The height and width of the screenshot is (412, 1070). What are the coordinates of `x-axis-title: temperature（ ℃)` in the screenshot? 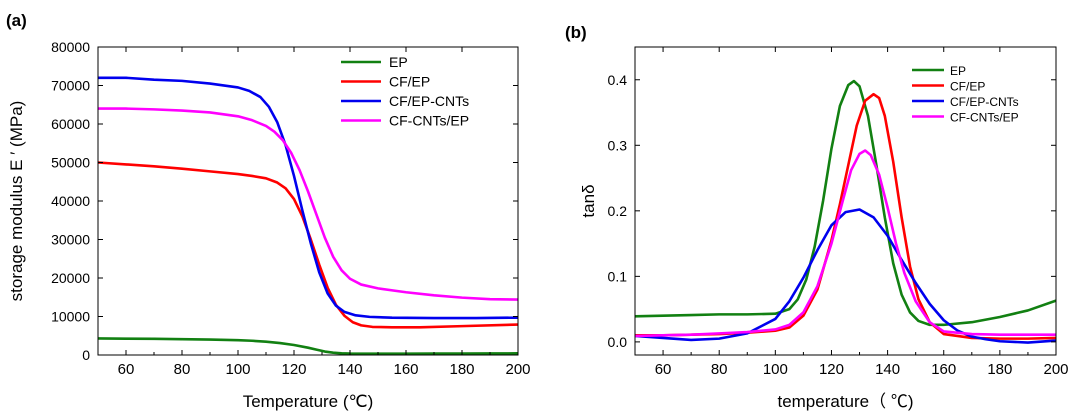 It's located at (845, 401).